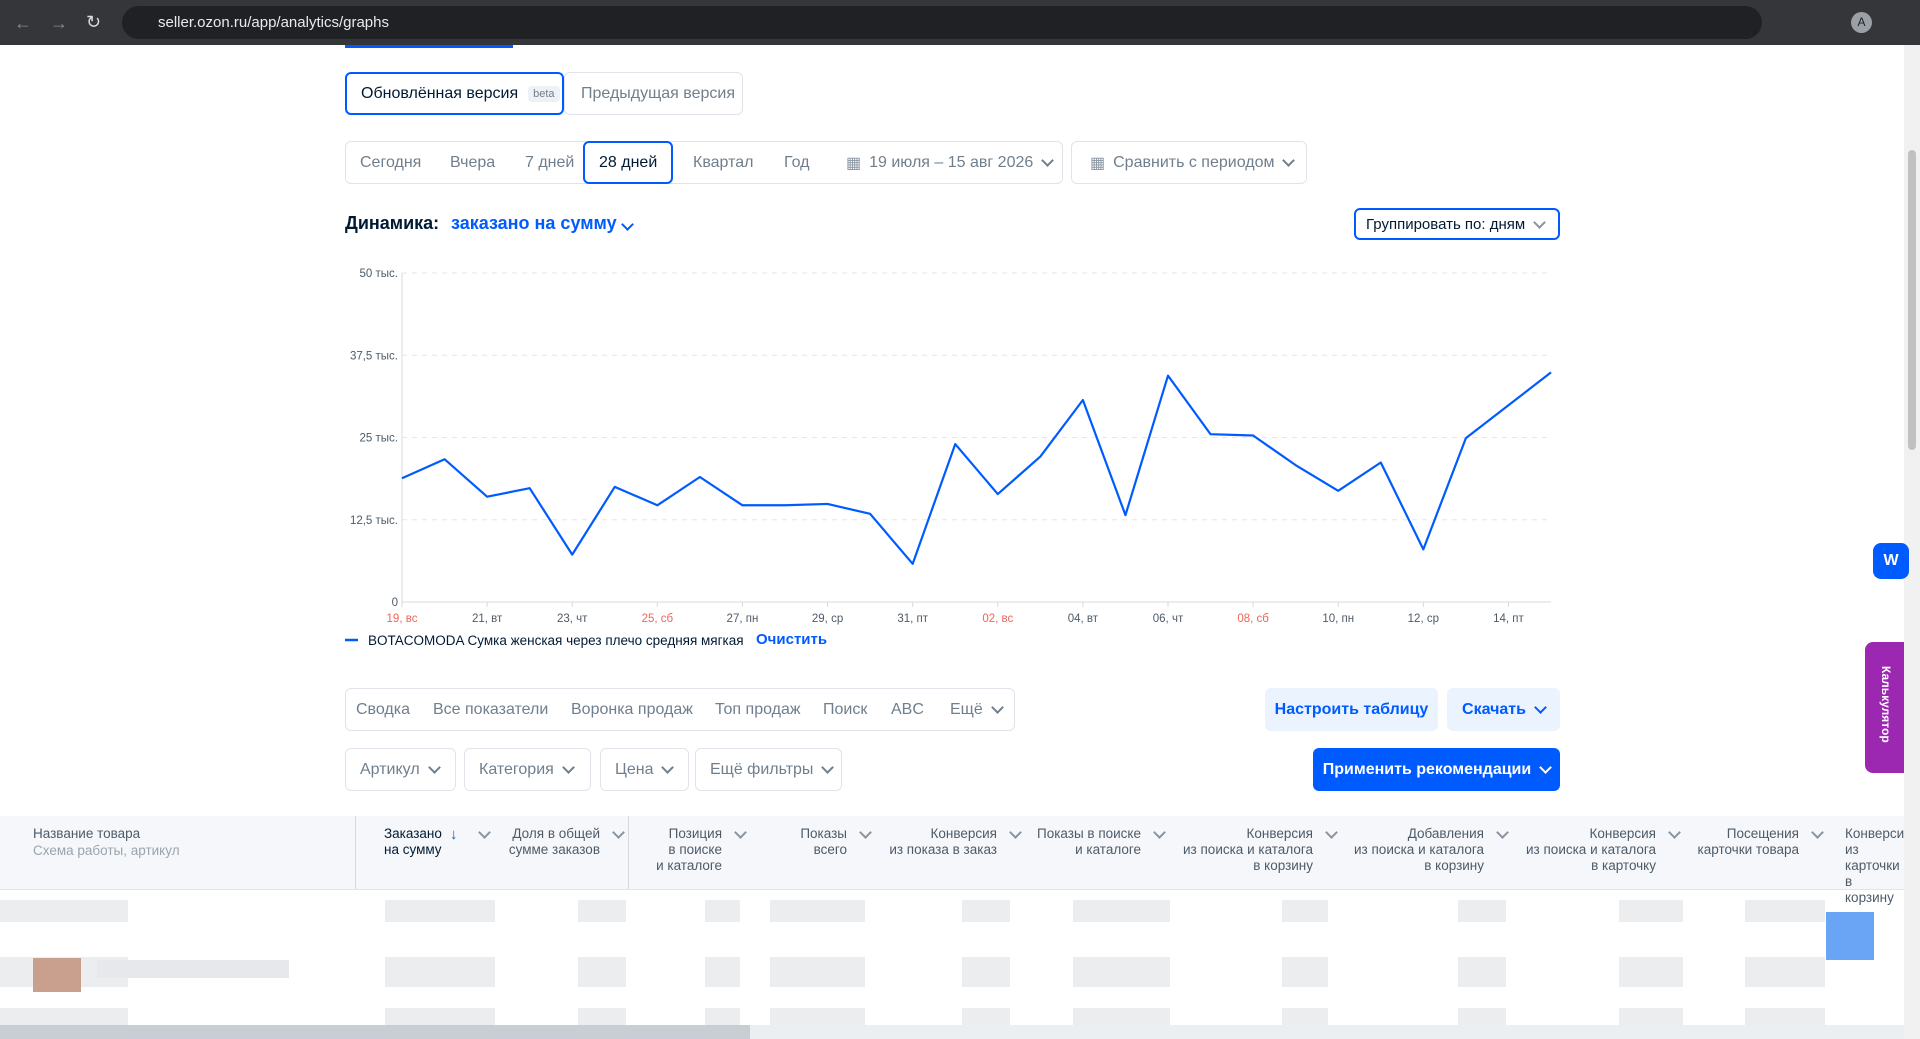  Describe the element at coordinates (1253, 619) in the screenshot. I see `x-tick-label: 08, сб` at that location.